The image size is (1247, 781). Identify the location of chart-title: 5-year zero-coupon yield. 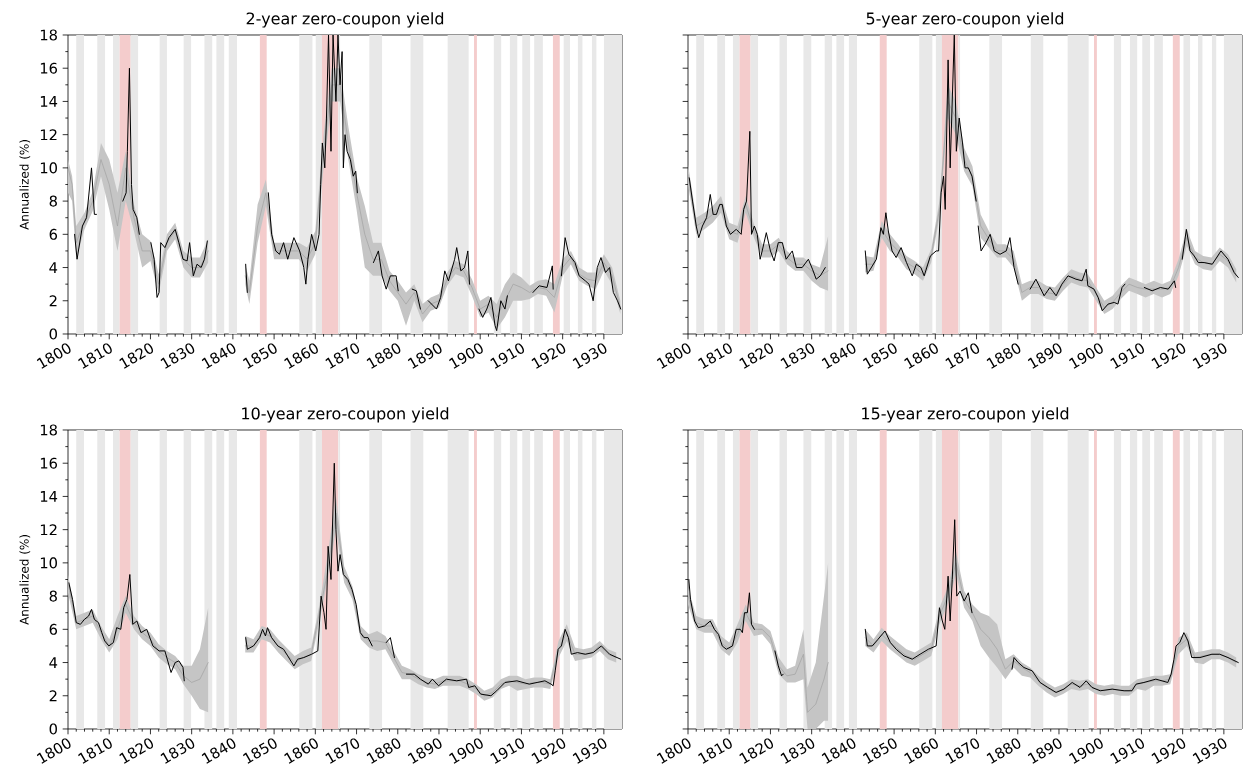
(965, 20).